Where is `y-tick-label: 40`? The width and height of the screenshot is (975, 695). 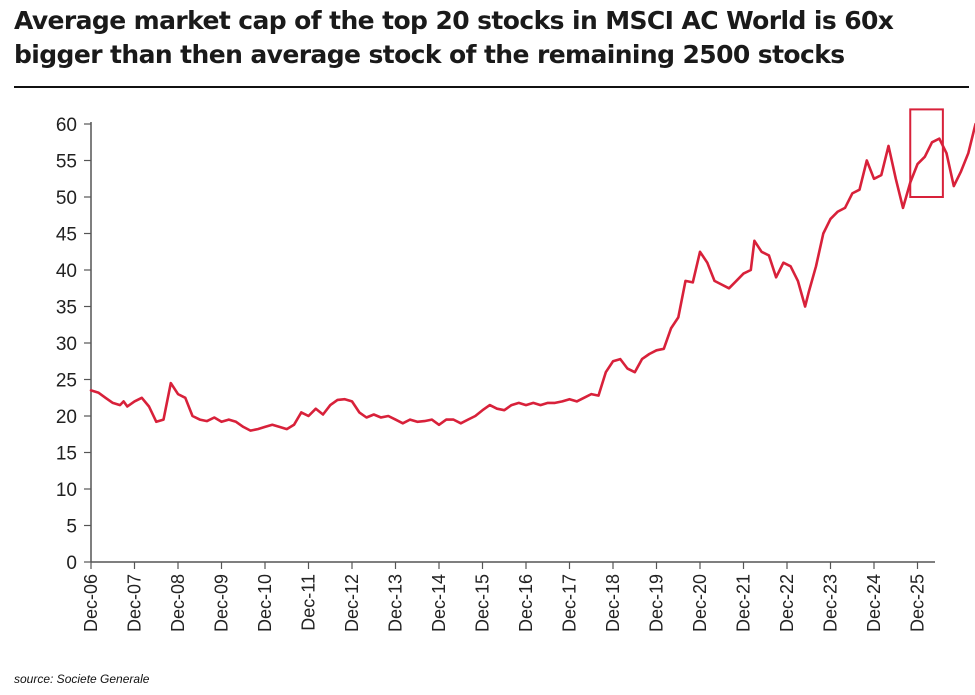 y-tick-label: 40 is located at coordinates (66, 271).